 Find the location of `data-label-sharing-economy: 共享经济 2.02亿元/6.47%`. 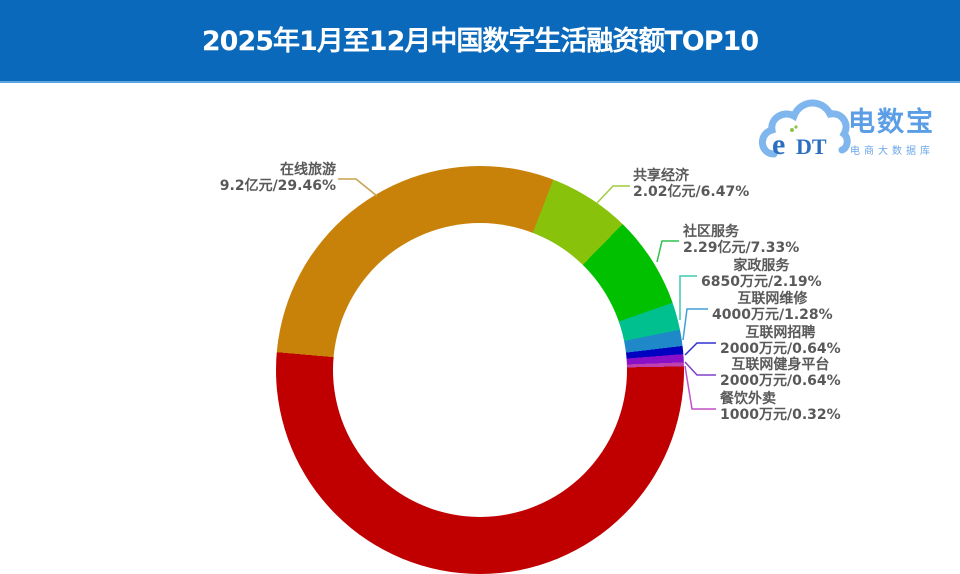

data-label-sharing-economy: 共享经济 2.02亿元/6.47% is located at coordinates (691, 184).